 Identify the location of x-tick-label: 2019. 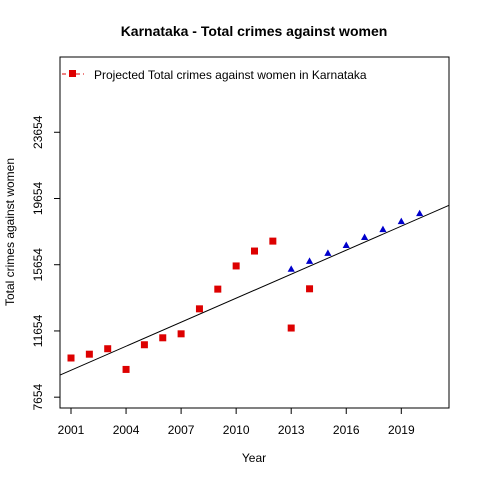
(401, 430).